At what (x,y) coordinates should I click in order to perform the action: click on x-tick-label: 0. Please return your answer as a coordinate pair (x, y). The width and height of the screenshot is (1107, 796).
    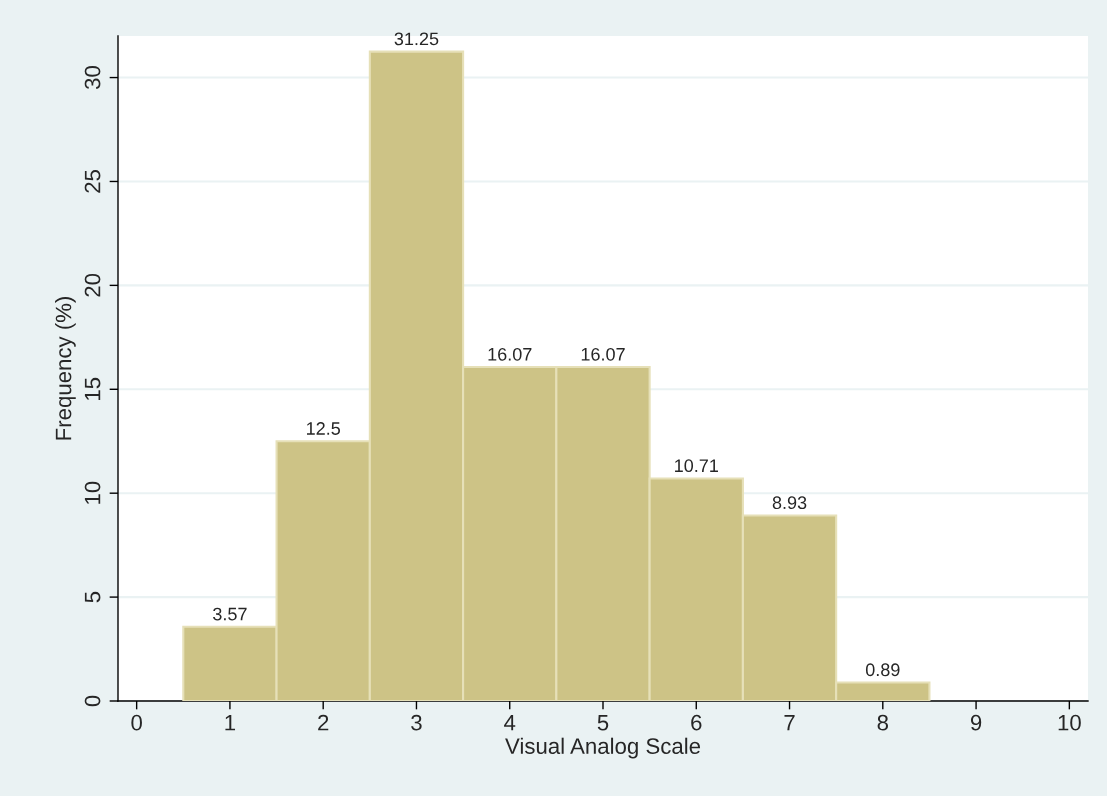
    Looking at the image, I should click on (136, 722).